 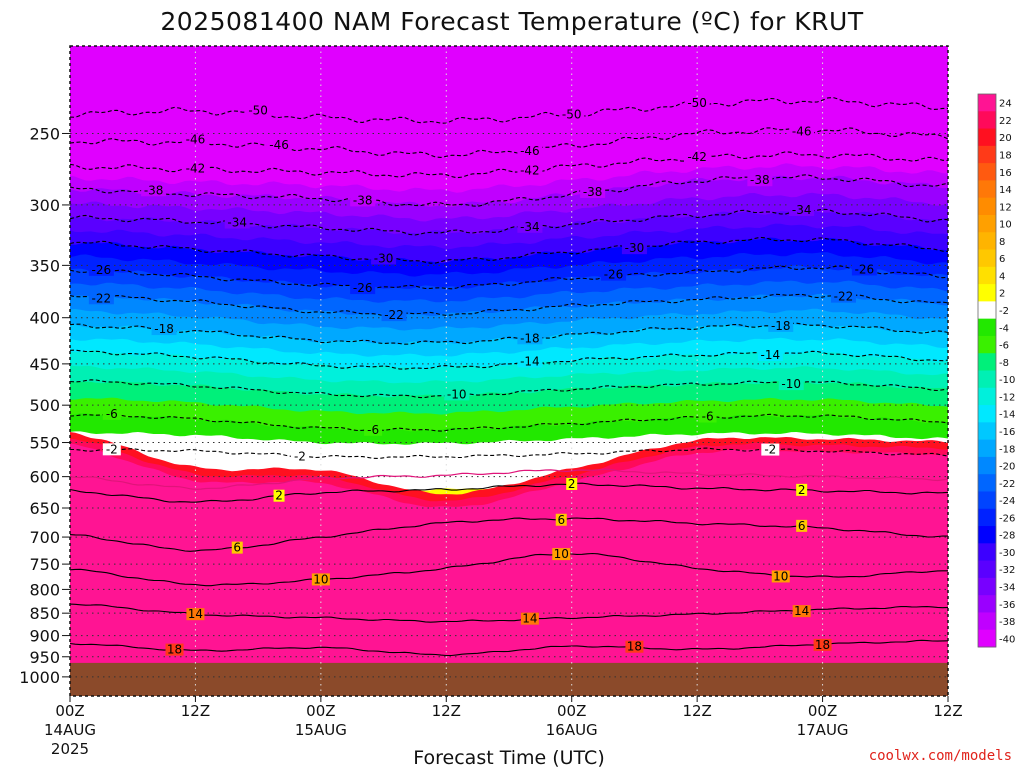 I want to click on colorbar-label: 8, so click(x=1002, y=242).